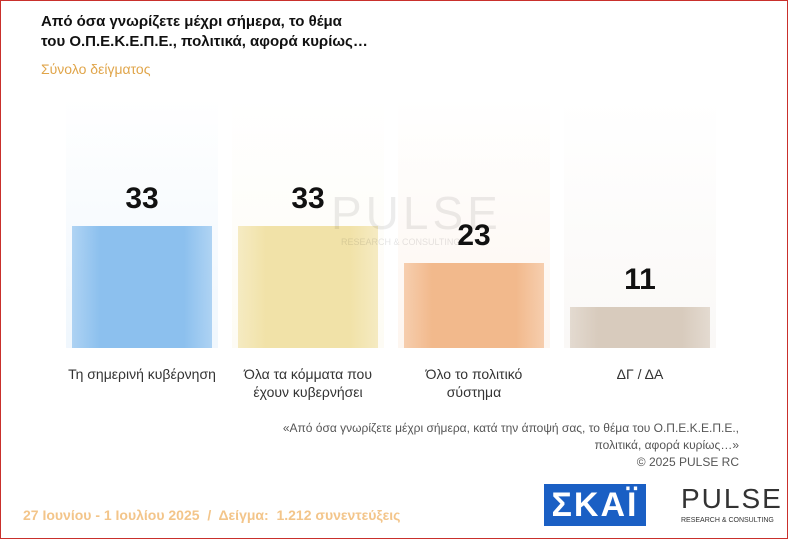  I want to click on copyright: © 2025 PULSE RC, so click(687, 462).